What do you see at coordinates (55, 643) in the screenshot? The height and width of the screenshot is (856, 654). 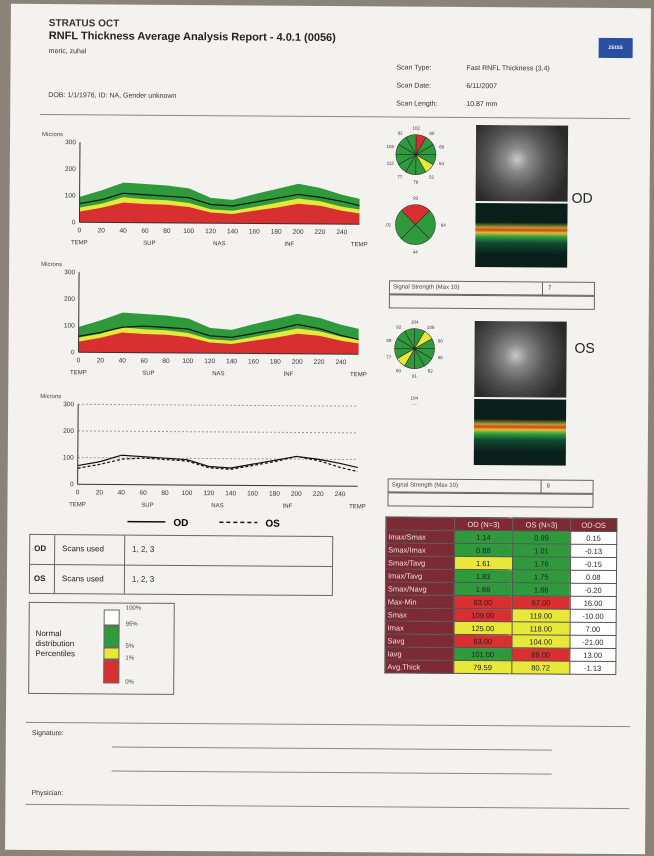 I see `normal-distribution-title: Normal distribution Percentiles` at bounding box center [55, 643].